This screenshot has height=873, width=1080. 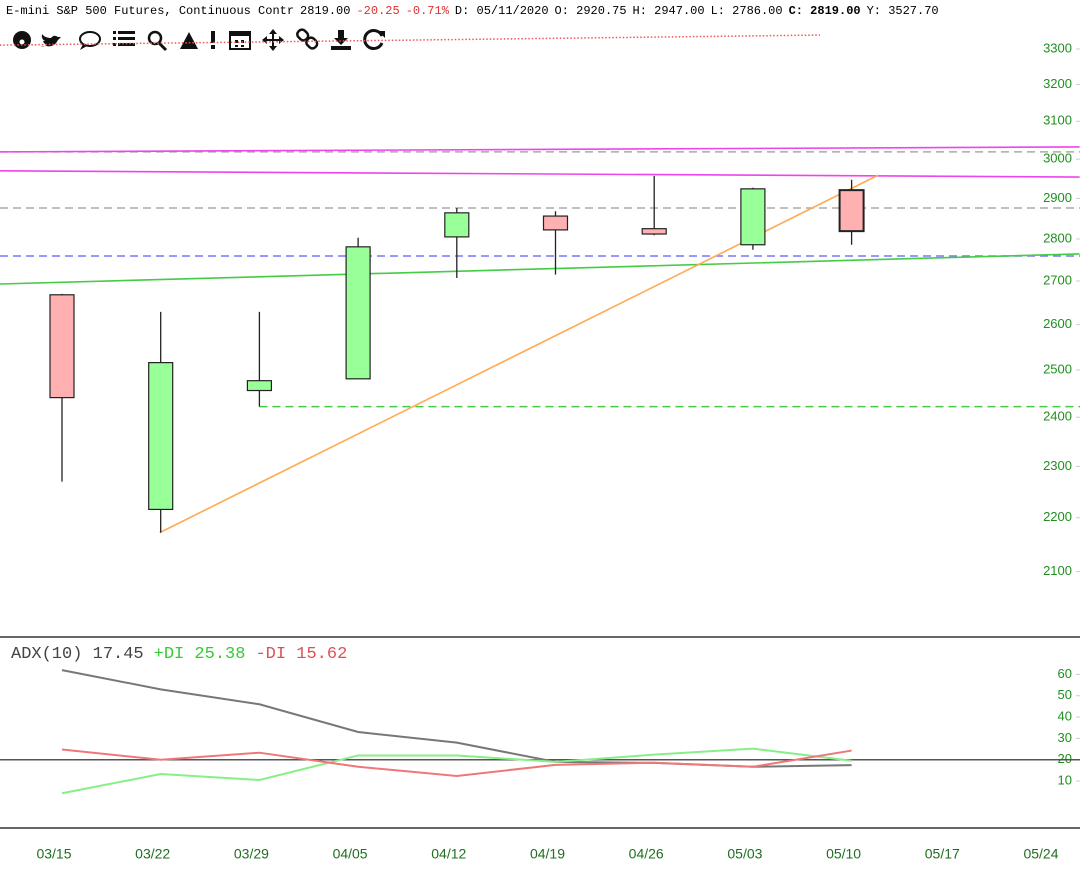 I want to click on x-tick-label: 04/12, so click(x=448, y=854).